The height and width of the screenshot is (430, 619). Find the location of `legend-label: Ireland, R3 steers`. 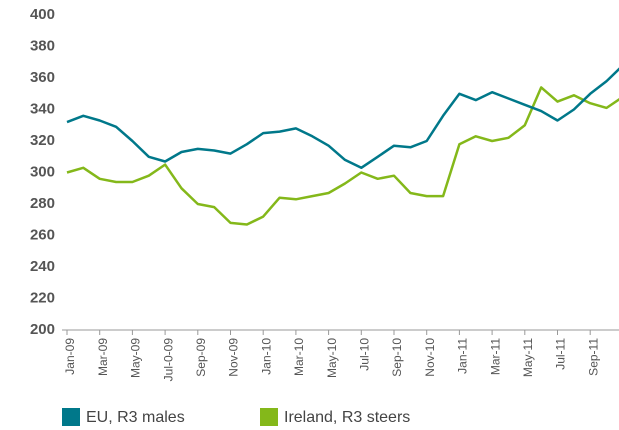

legend-label: Ireland, R3 steers is located at coordinates (347, 417).